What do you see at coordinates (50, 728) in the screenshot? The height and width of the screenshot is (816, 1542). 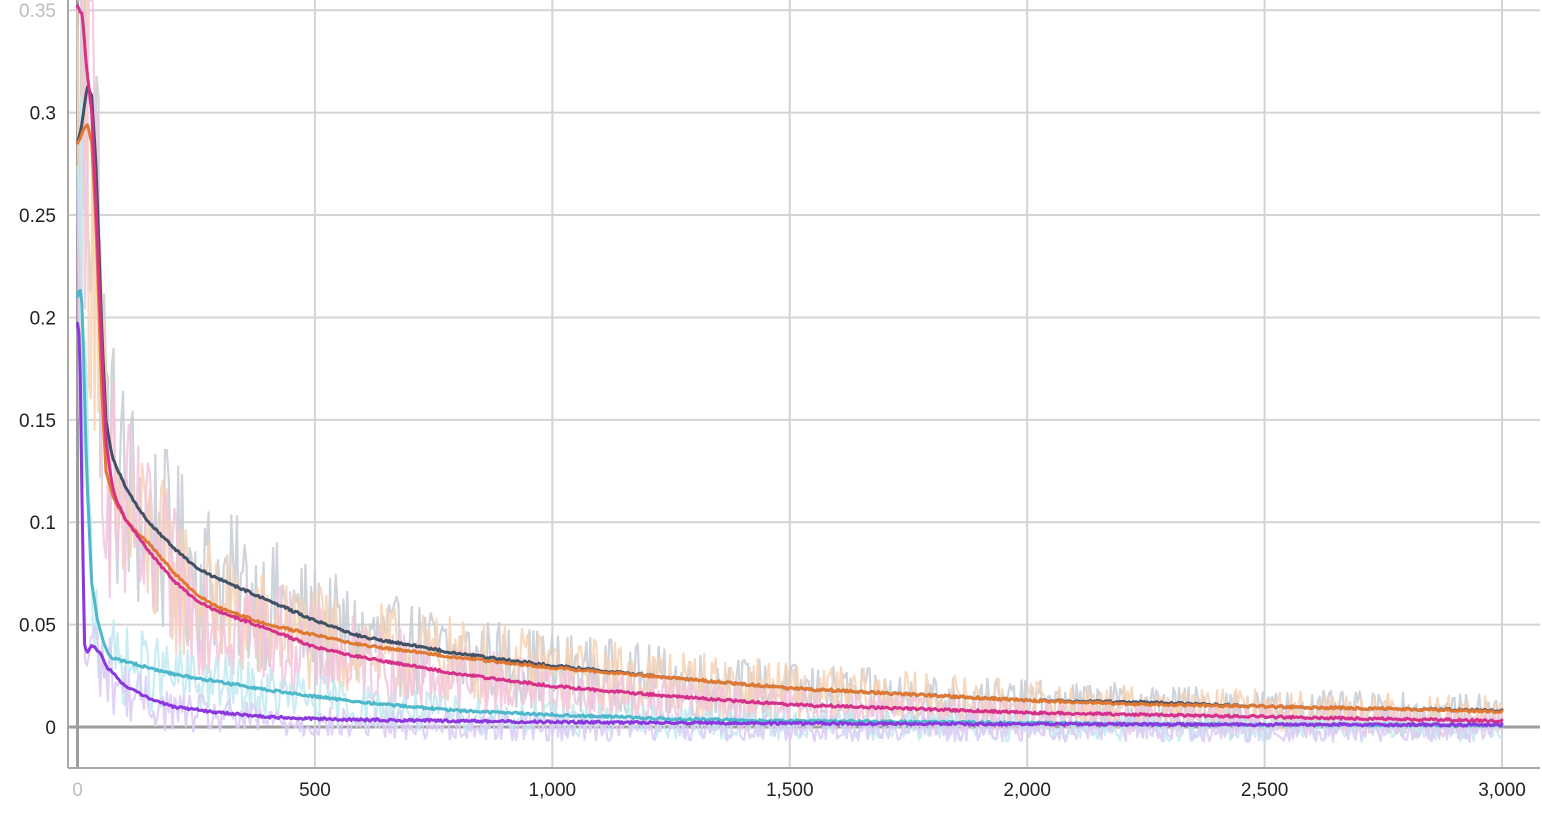 I see `y-tick-label: 0` at bounding box center [50, 728].